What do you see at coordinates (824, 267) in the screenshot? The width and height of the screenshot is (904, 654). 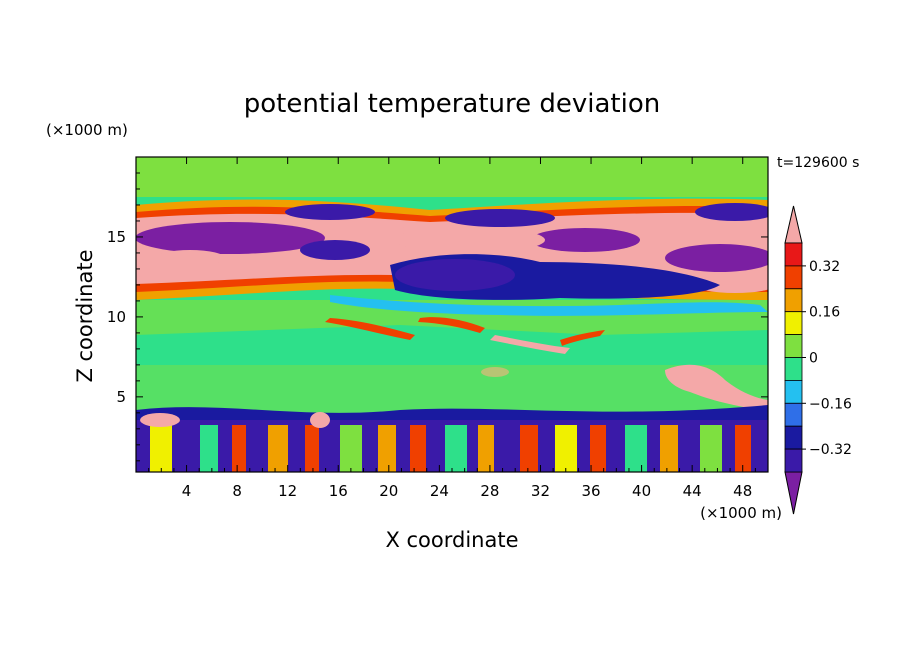 I see `colorbar-tick-label: 0.32` at bounding box center [824, 267].